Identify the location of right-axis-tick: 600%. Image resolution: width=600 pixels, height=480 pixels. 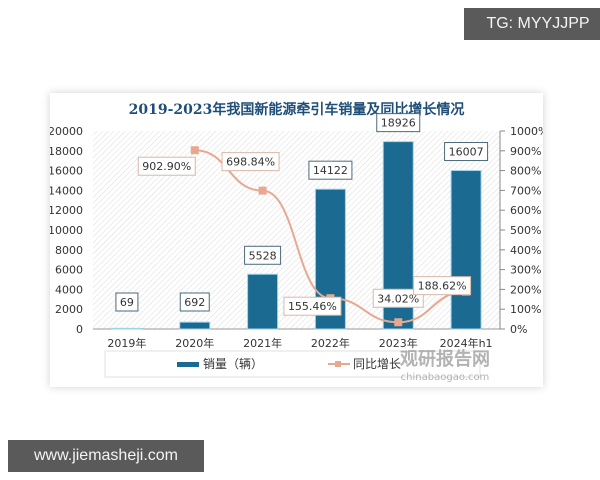
(525, 210).